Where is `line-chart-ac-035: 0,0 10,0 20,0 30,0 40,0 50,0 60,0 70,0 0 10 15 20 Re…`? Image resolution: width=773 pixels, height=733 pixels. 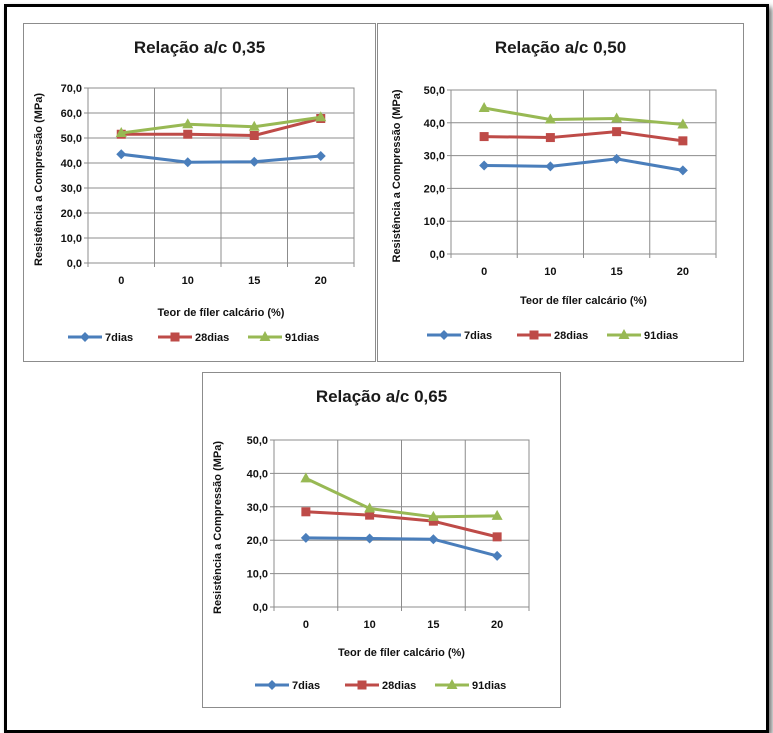 line-chart-ac-035: 0,0 10,0 20,0 30,0 40,0 50,0 60,0 70,0 0 10 15 20 Re… is located at coordinates (194, 213).